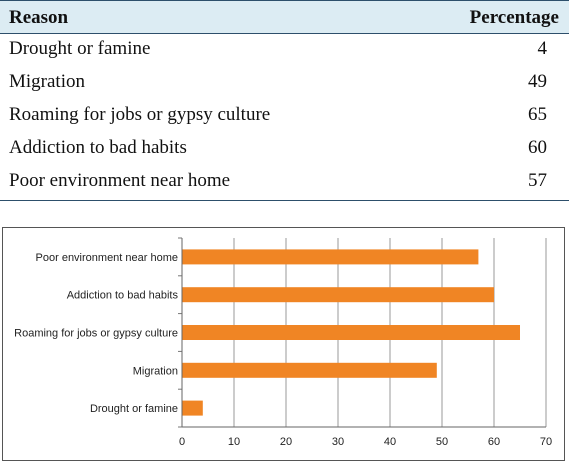 The image size is (569, 465). Describe the element at coordinates (47, 81) in the screenshot. I see `cell-reason: Migration` at that location.